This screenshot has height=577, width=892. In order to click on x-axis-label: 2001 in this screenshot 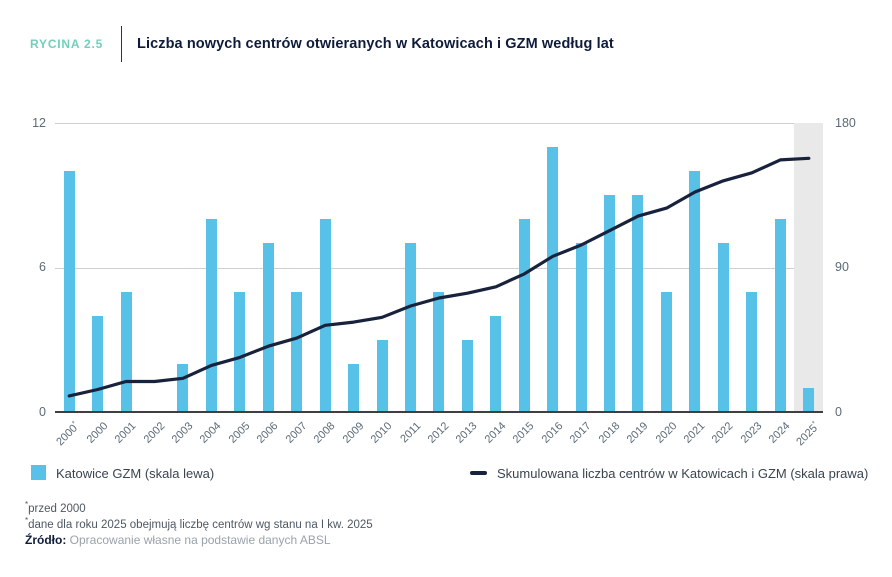, I will do `click(125, 433)`.